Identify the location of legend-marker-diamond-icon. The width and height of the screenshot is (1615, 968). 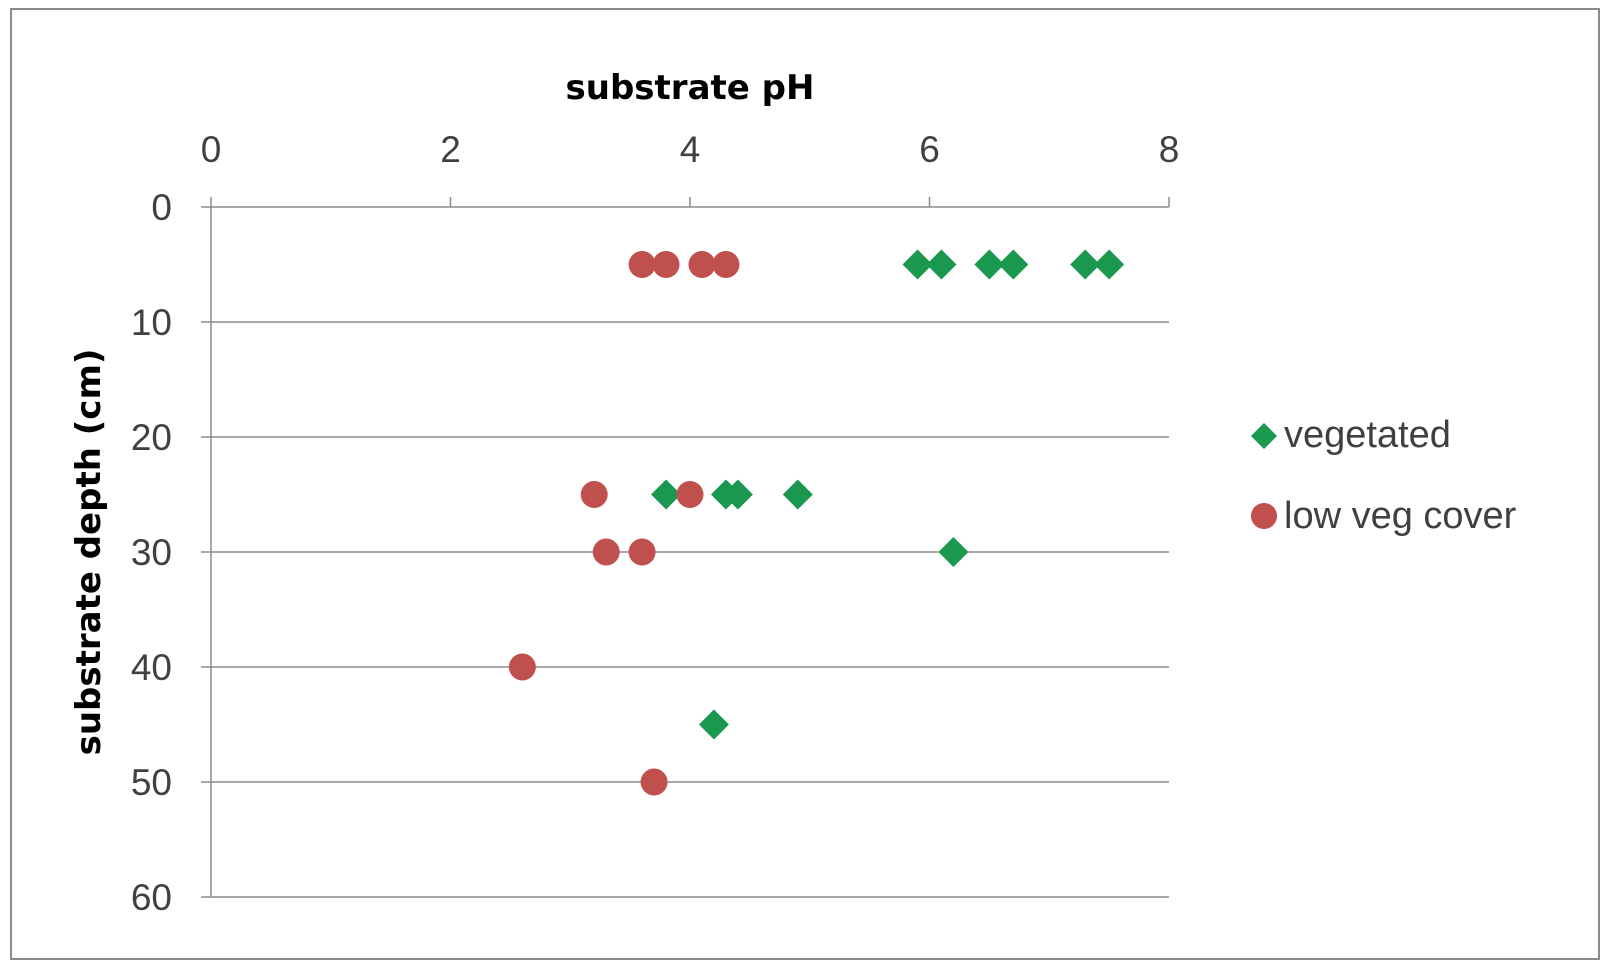
(1264, 436).